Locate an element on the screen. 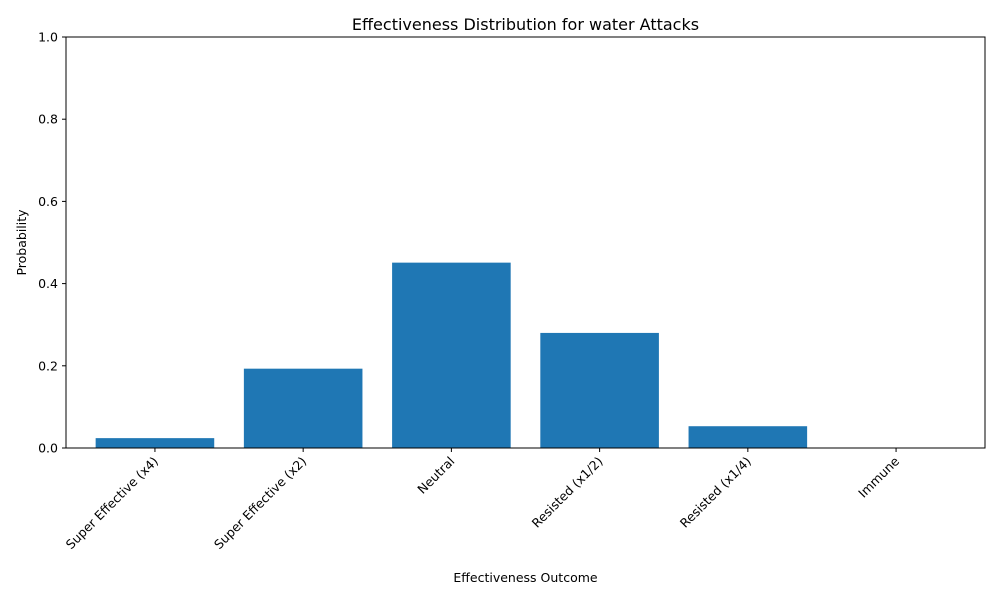 This screenshot has width=1000, height=600. x-tick-label: Super Effective (x2) is located at coordinates (260, 503).